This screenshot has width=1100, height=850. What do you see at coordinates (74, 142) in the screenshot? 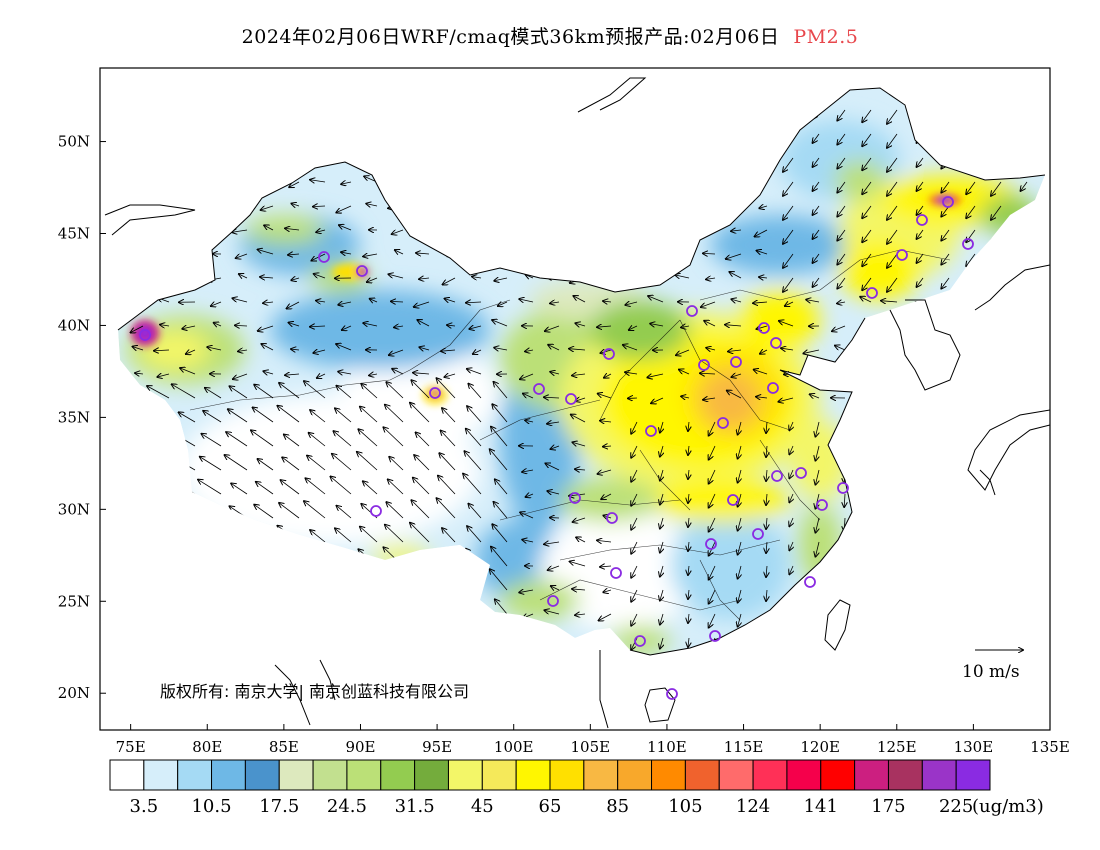
I see `lat-tick-label: 50N` at bounding box center [74, 142].